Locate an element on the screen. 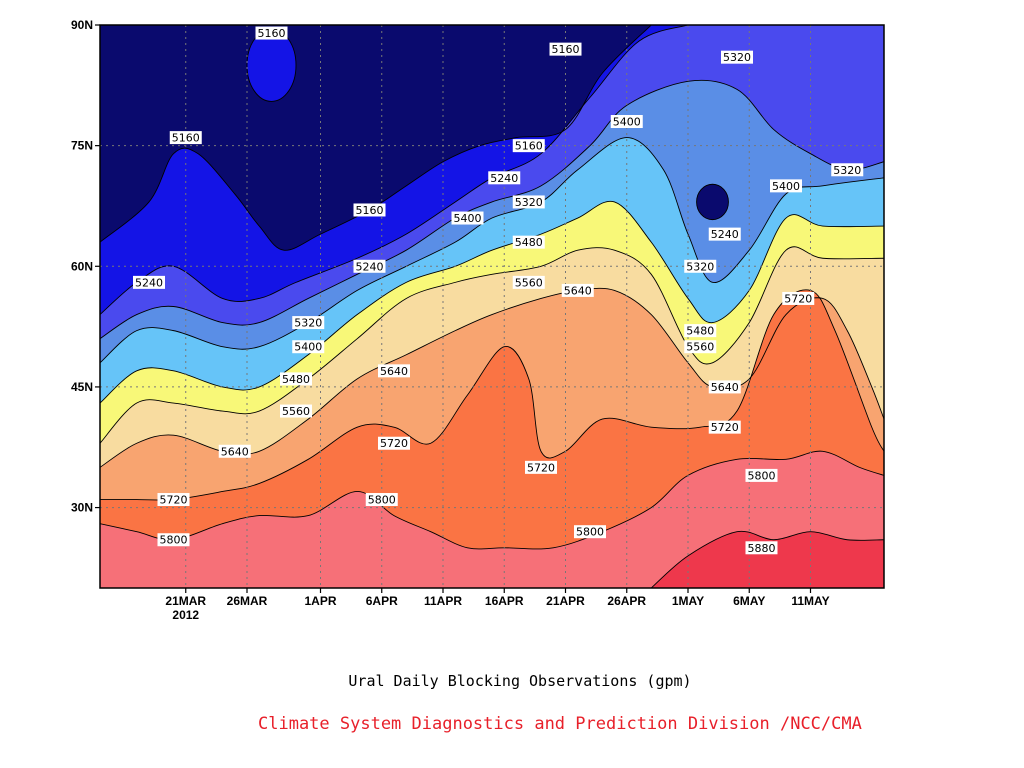 This screenshot has width=1024, height=768. x-tick-label: 1APR is located at coordinates (320, 601).